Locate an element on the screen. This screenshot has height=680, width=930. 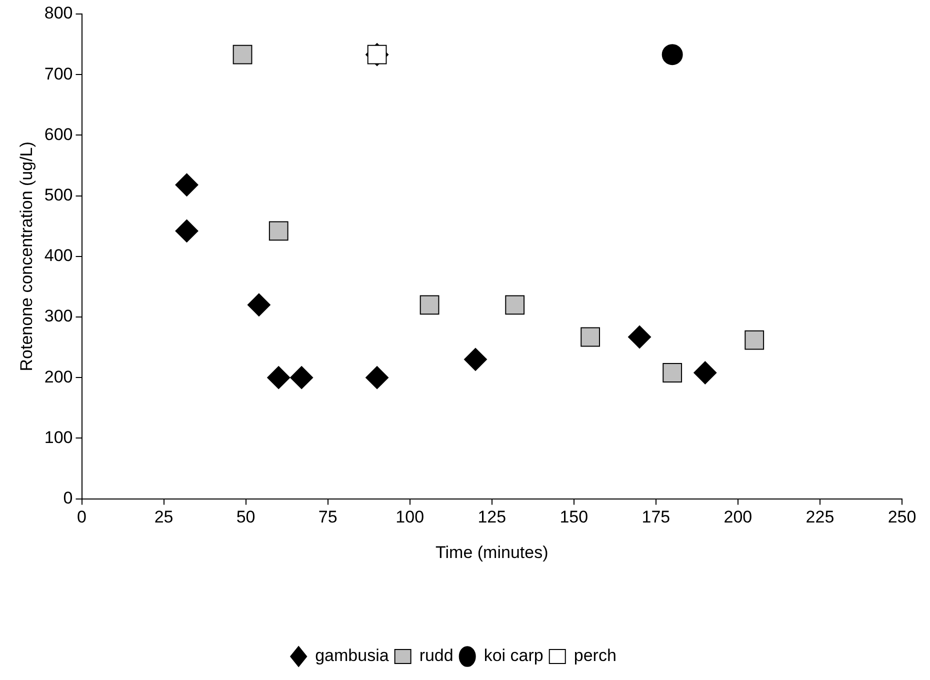
x-tick-label: 25 is located at coordinates (164, 517).